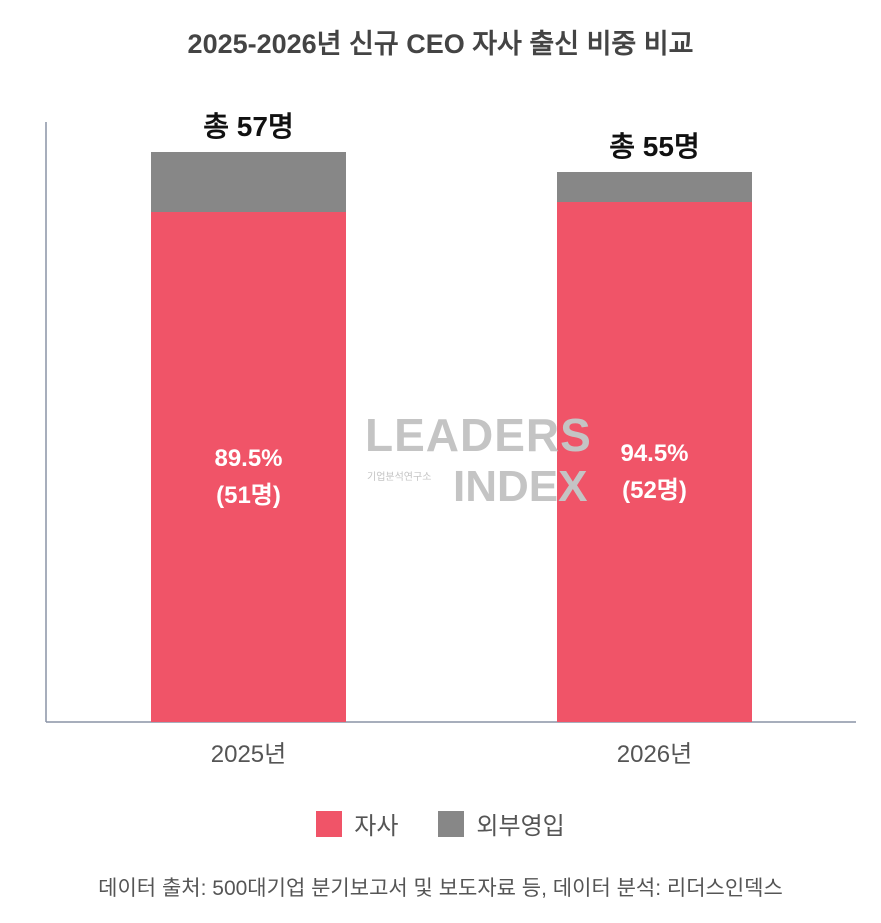 This screenshot has width=881, height=923. What do you see at coordinates (520, 826) in the screenshot?
I see `legend-label-external: 외부영입` at bounding box center [520, 826].